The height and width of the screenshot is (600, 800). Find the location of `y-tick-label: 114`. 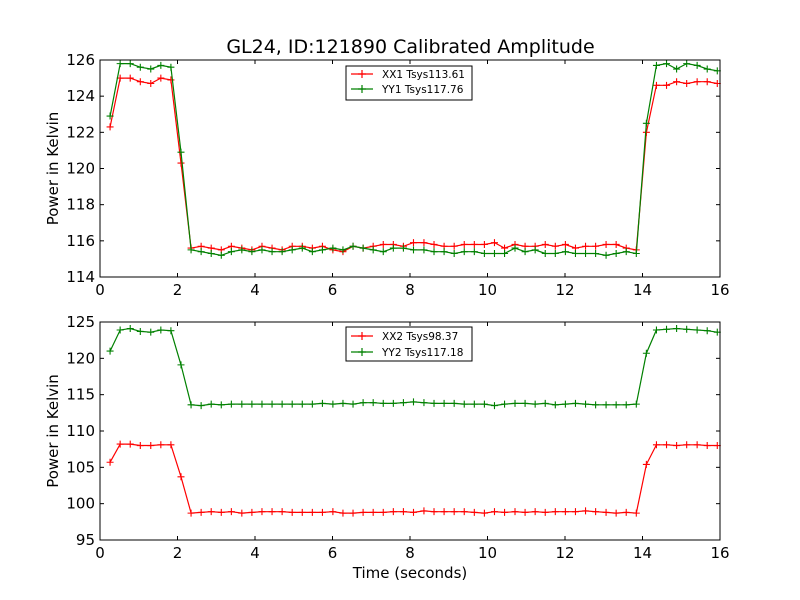

y-tick-label: 114 is located at coordinates (80, 277).